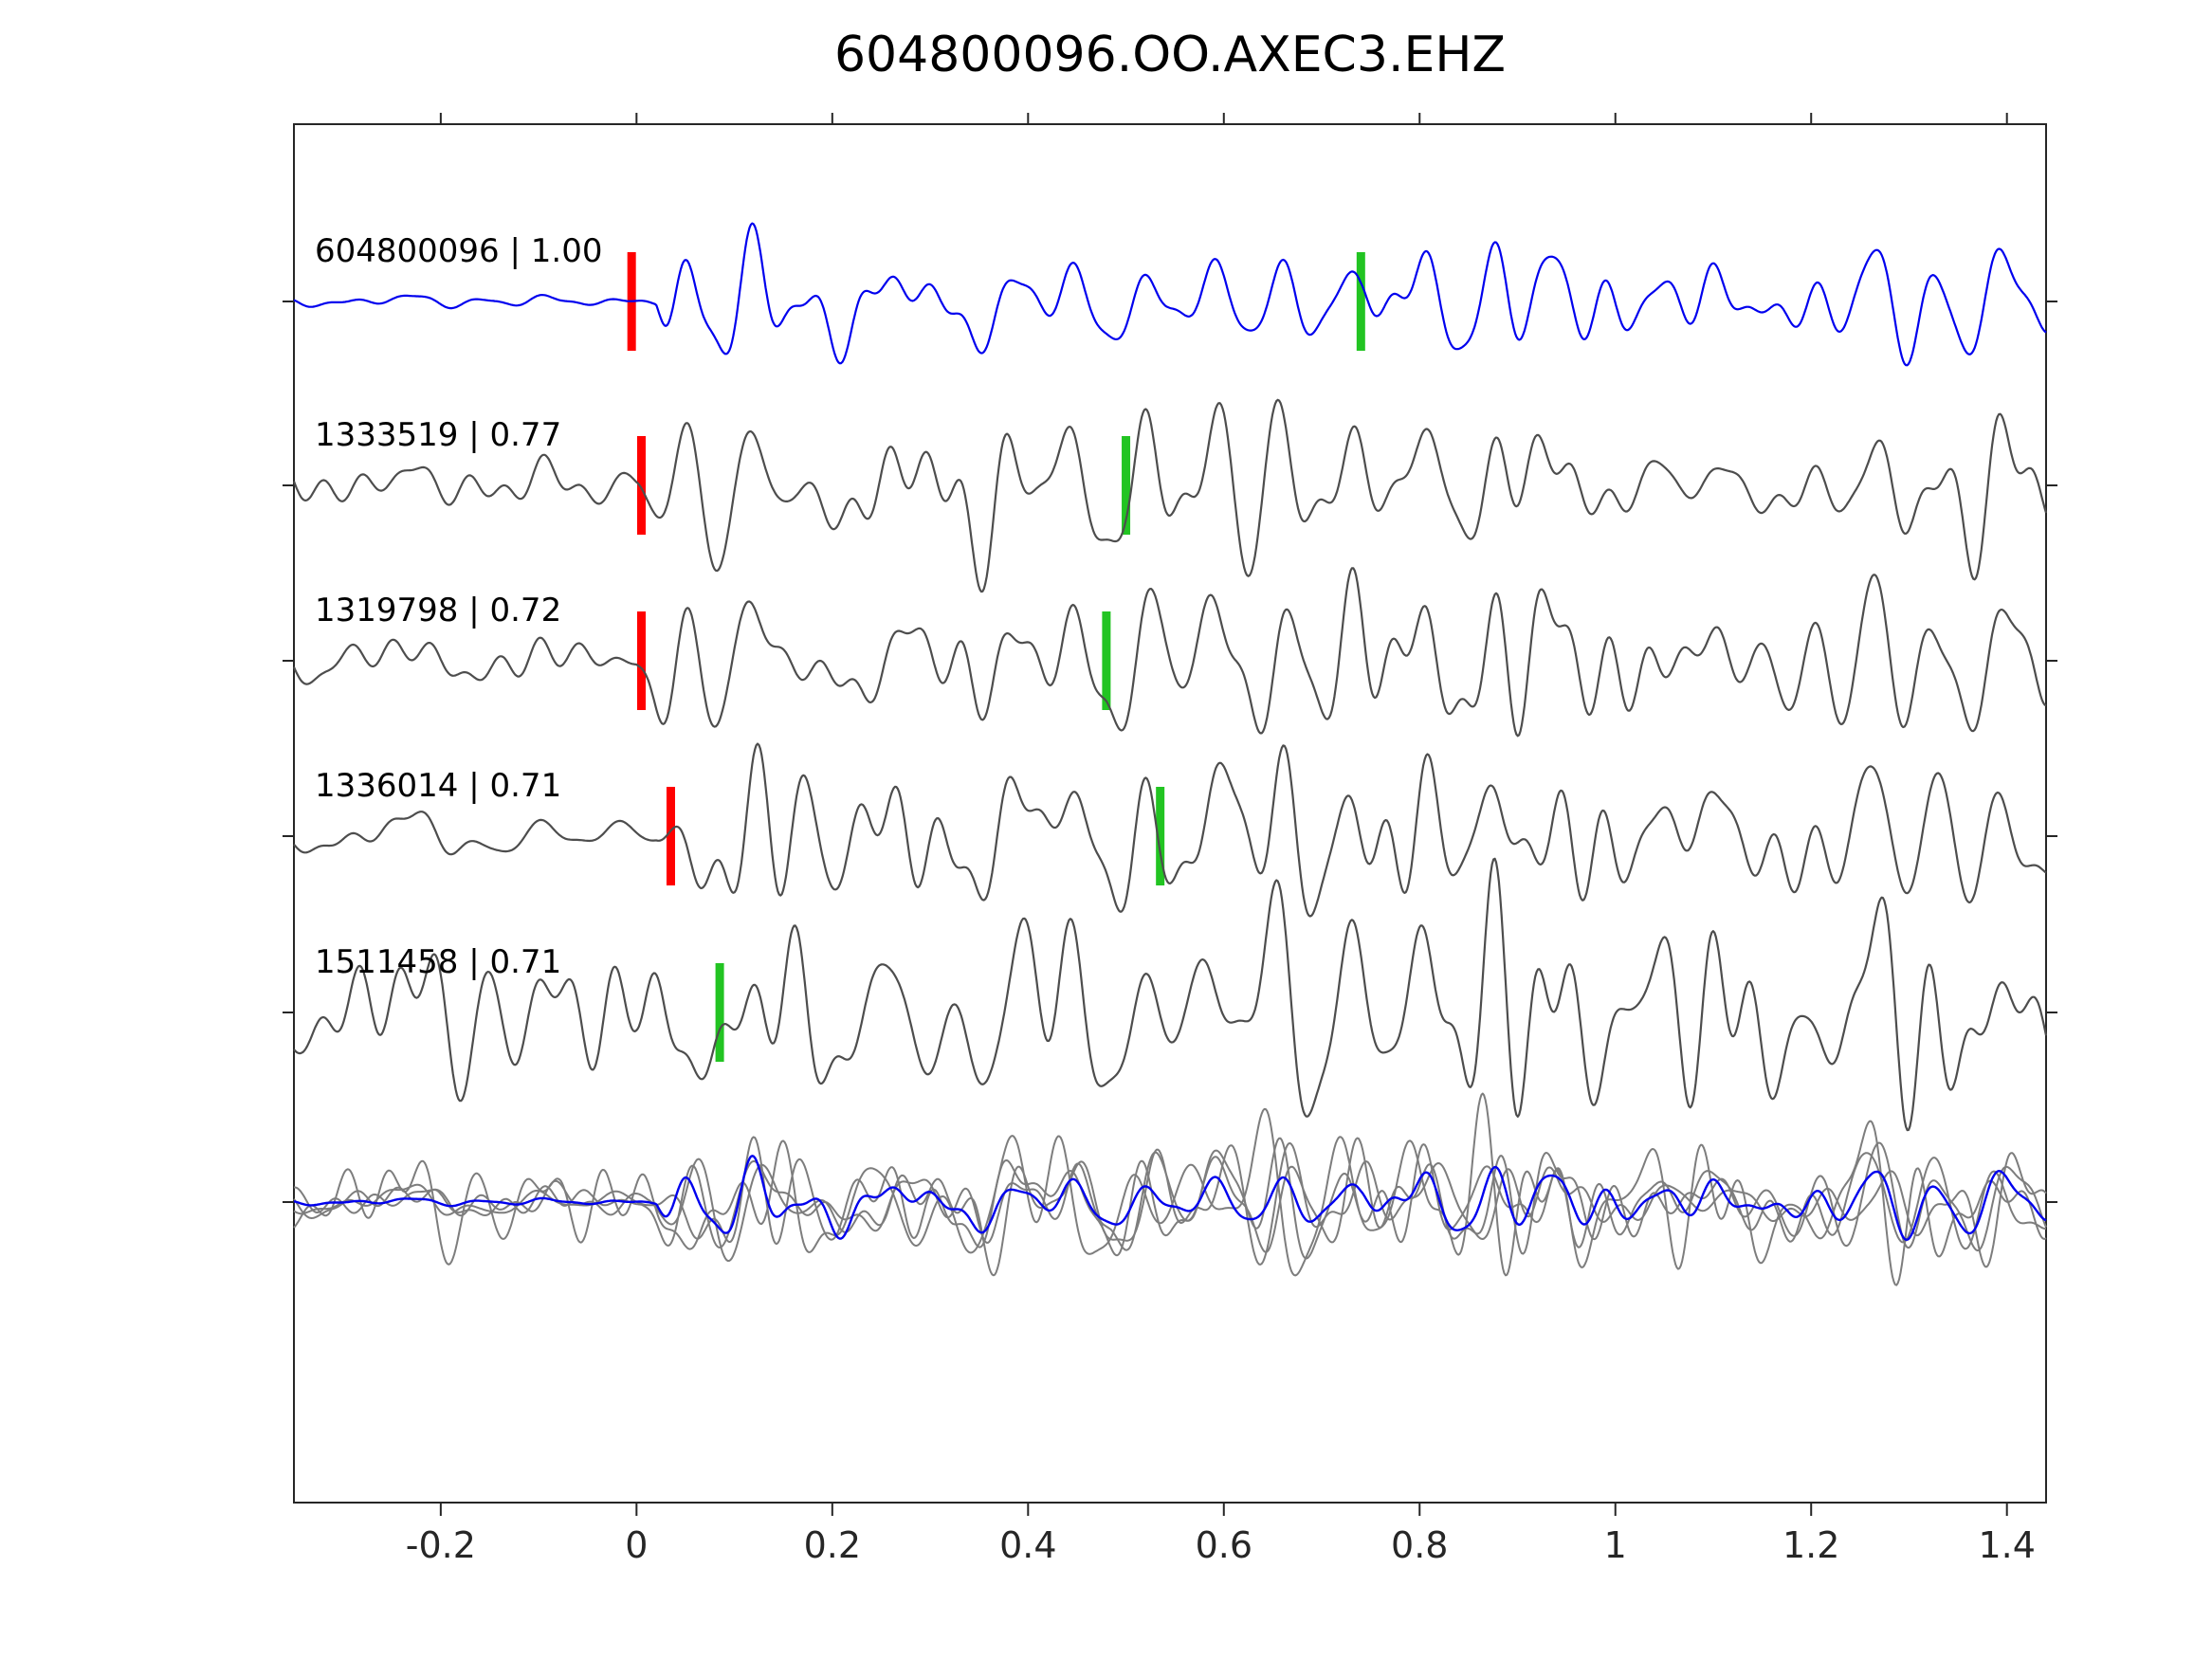  What do you see at coordinates (1027, 1545) in the screenshot?
I see `x-tick-label: 0.4` at bounding box center [1027, 1545].